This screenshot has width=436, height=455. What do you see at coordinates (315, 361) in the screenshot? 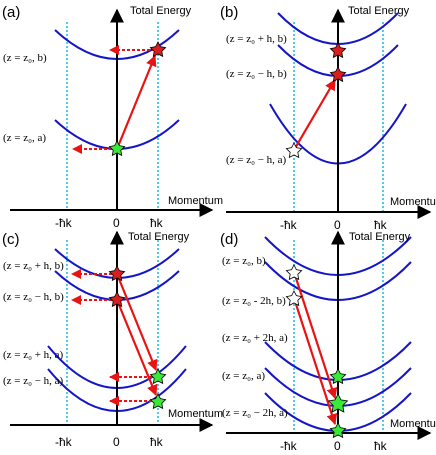
I see `panel-d-transition-arrow-lower` at bounding box center [315, 361].